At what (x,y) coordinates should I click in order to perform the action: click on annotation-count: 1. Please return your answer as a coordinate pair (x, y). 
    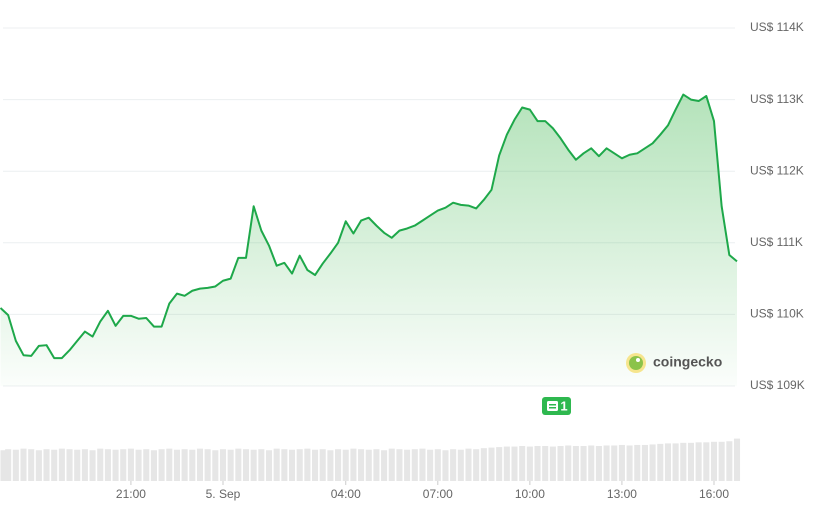
    Looking at the image, I should click on (563, 405).